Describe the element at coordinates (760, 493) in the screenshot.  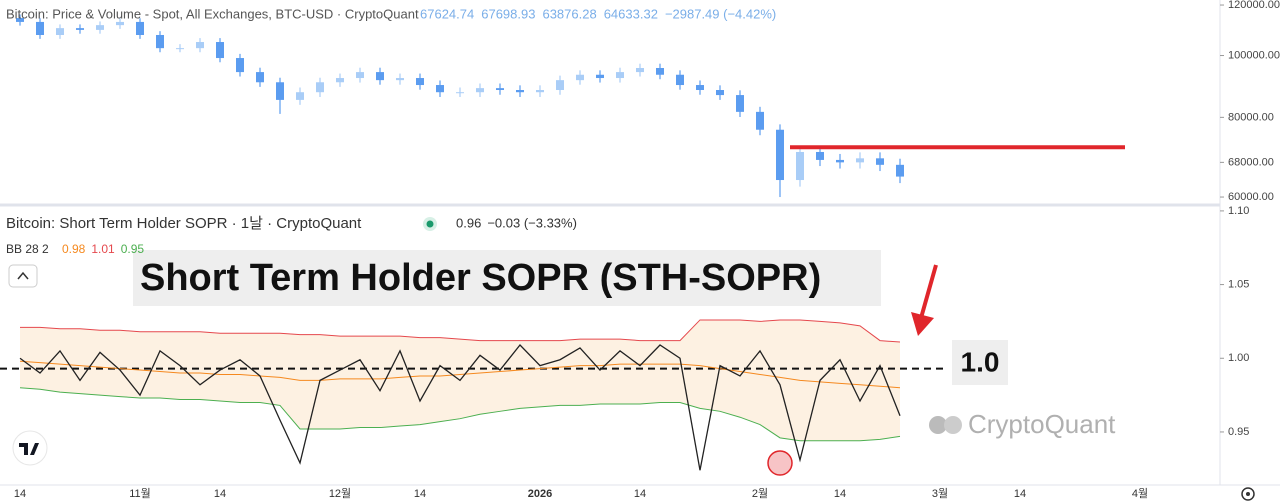
I see `x-tick-label: 2월` at that location.